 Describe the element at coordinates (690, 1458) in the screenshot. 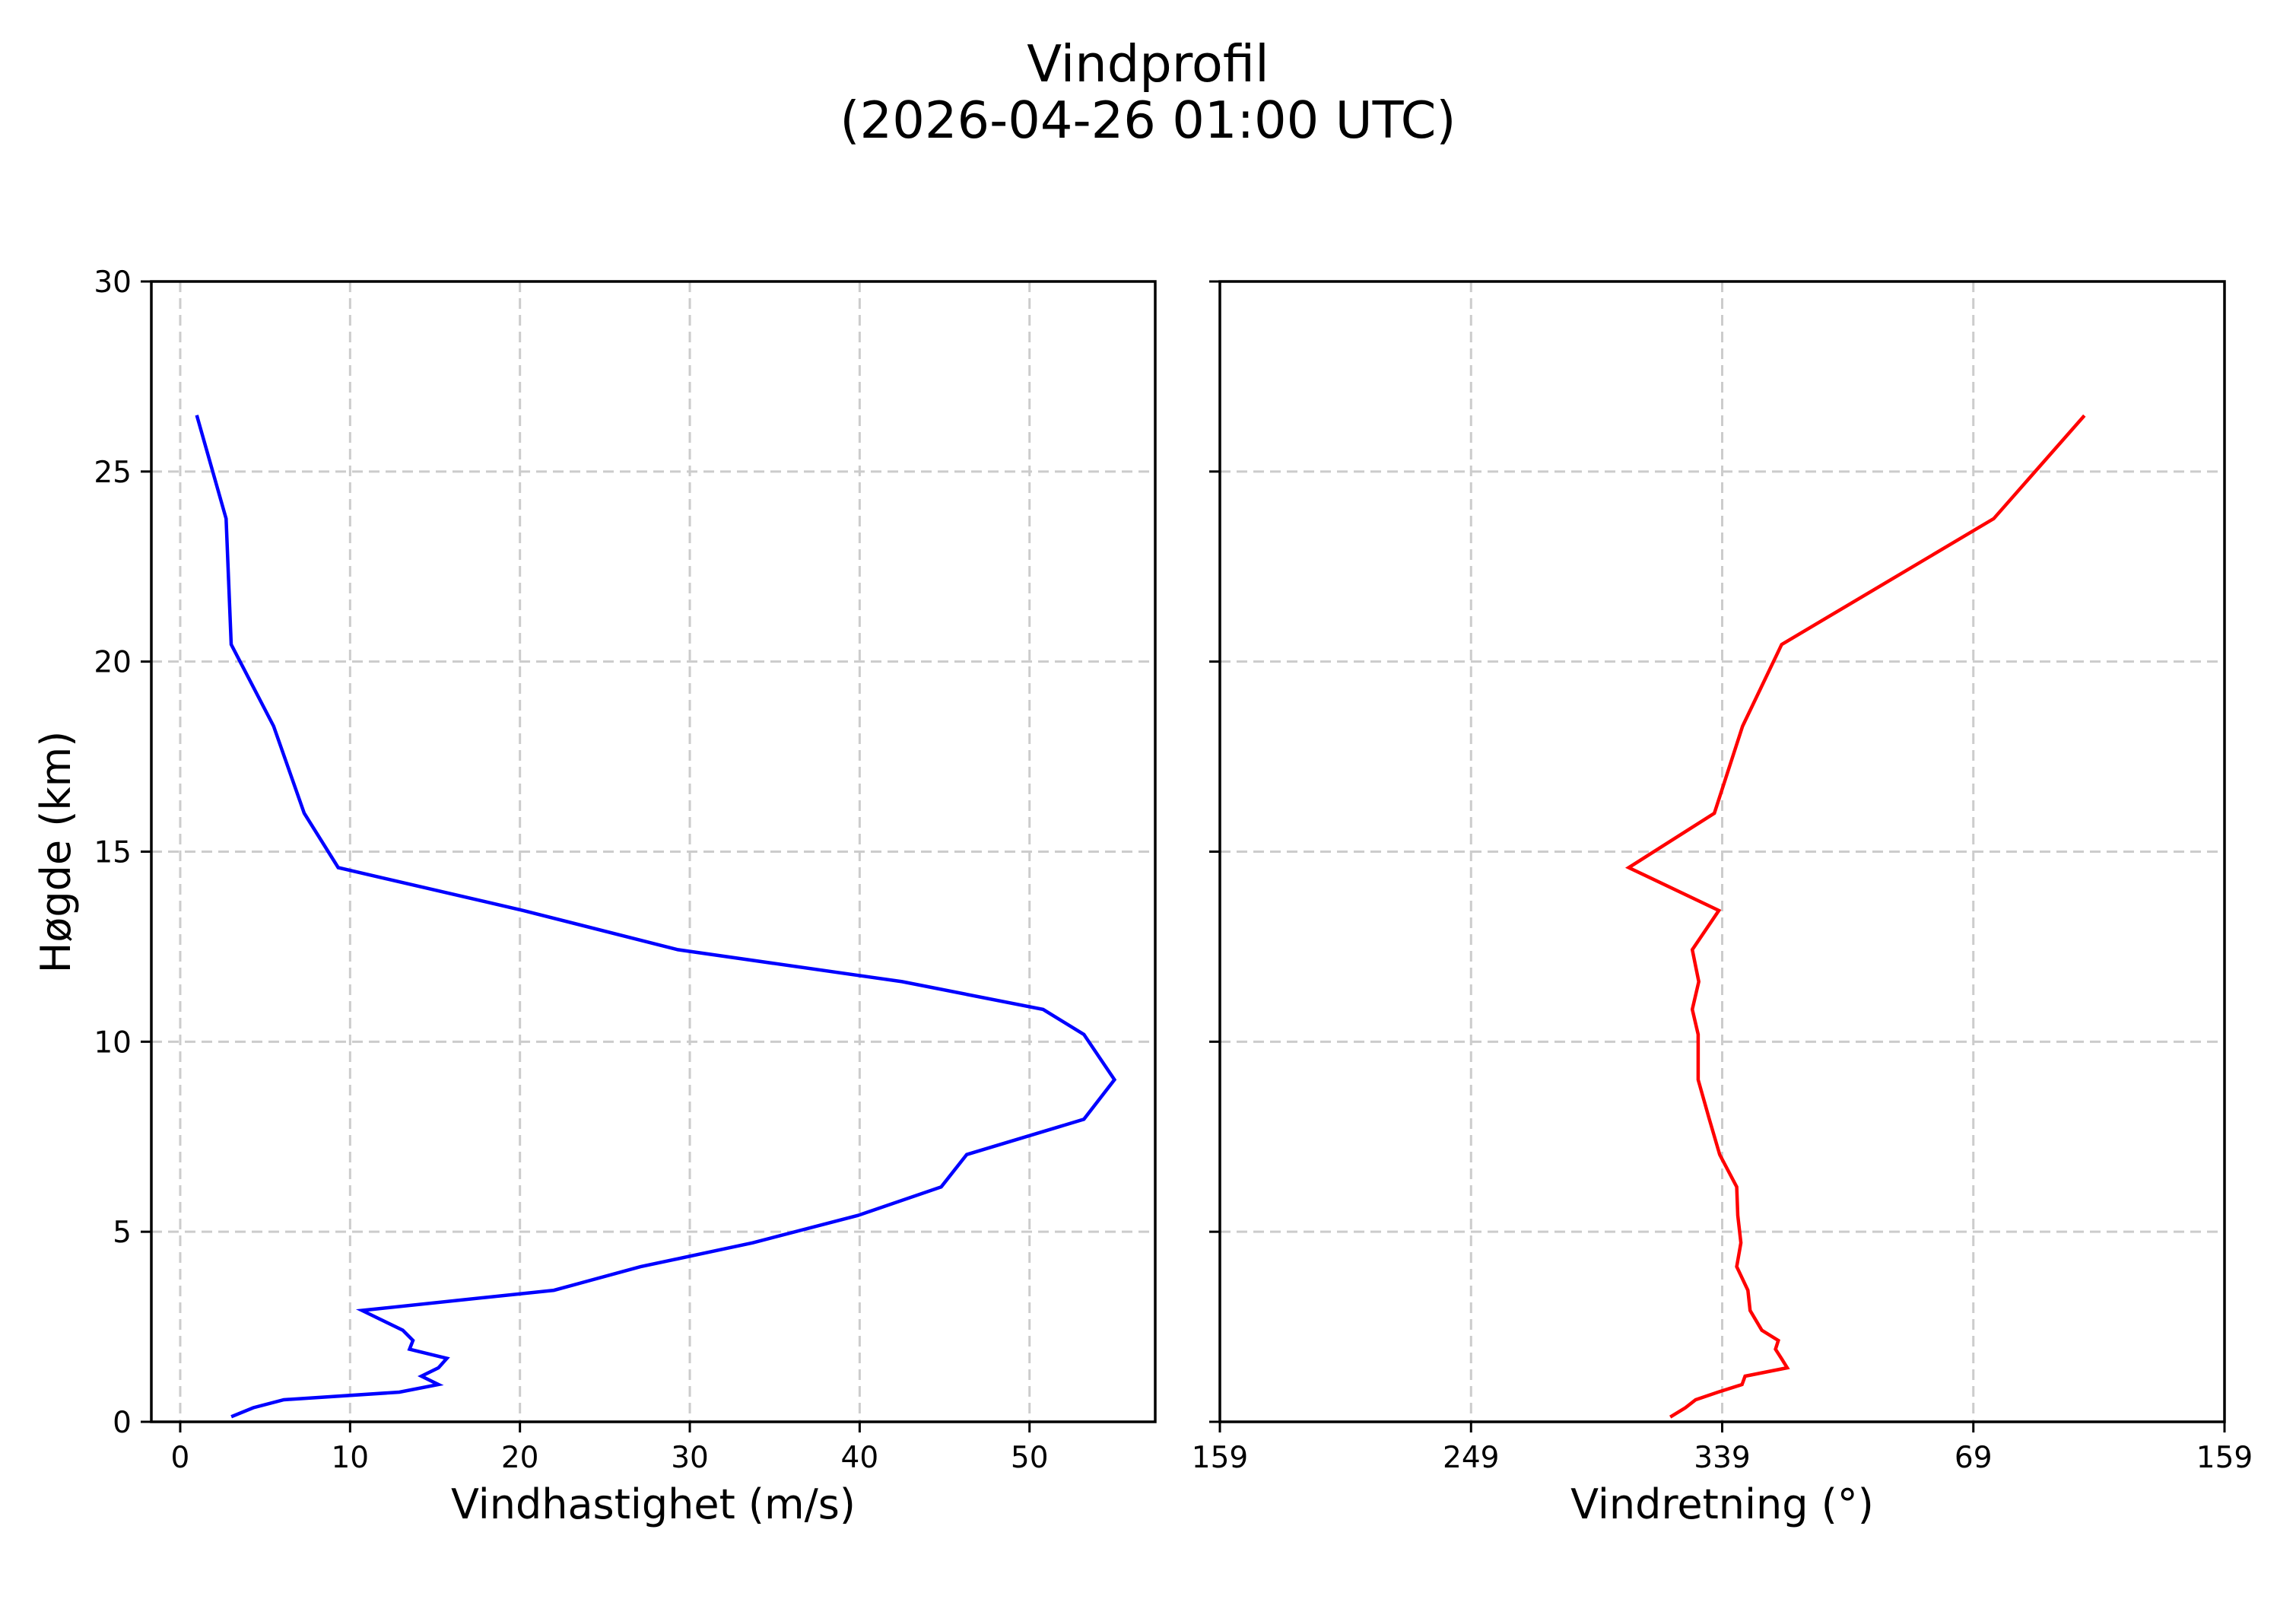

I see `x-tick-label: 30` at that location.